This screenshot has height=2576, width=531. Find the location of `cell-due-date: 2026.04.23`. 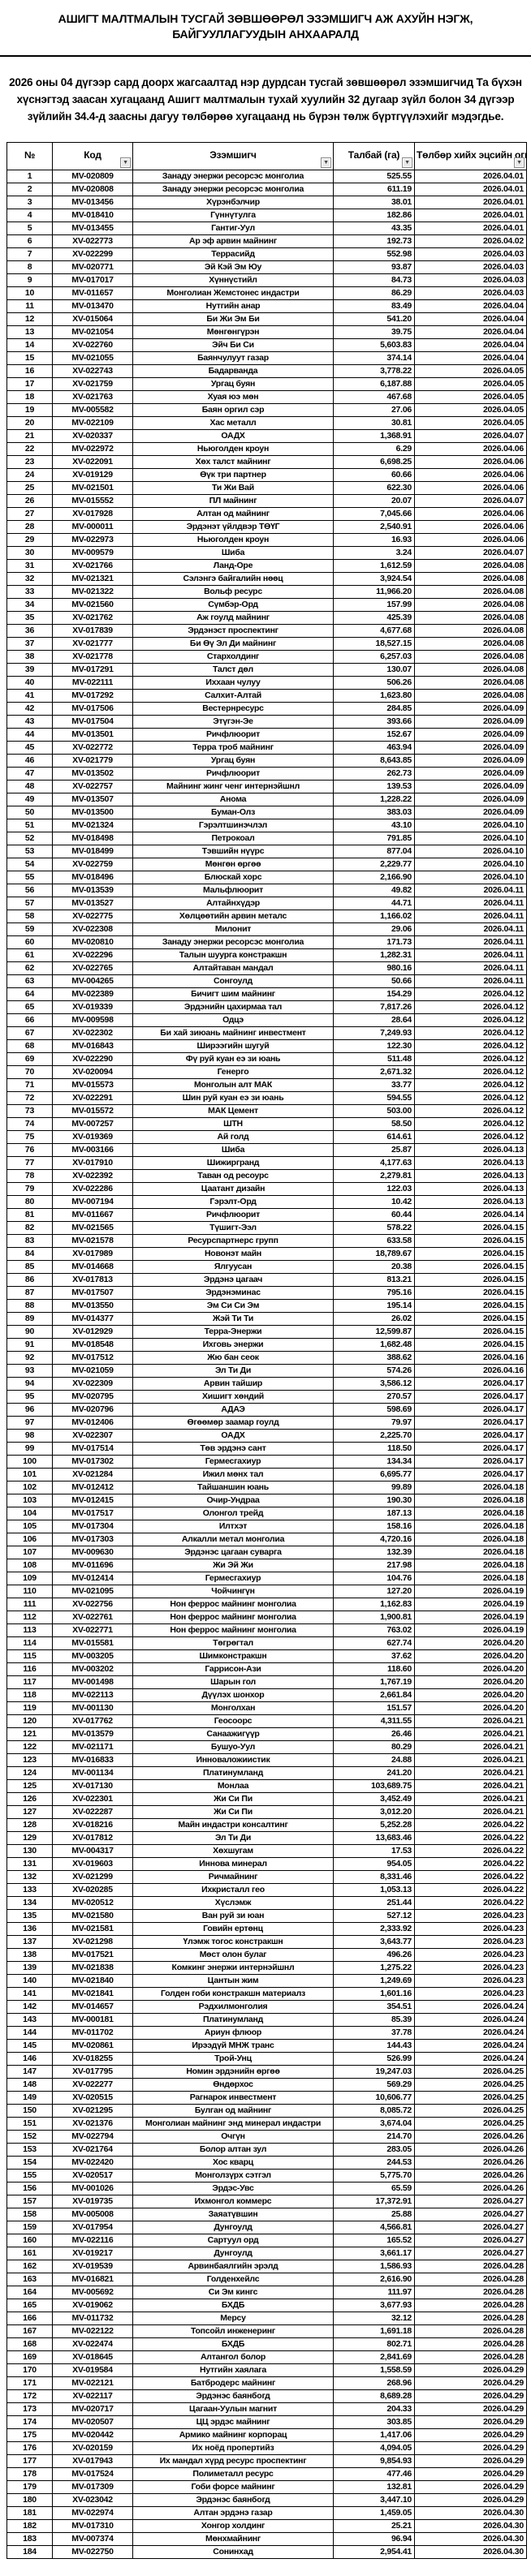

cell-due-date: 2026.04.23 is located at coordinates (470, 1928).